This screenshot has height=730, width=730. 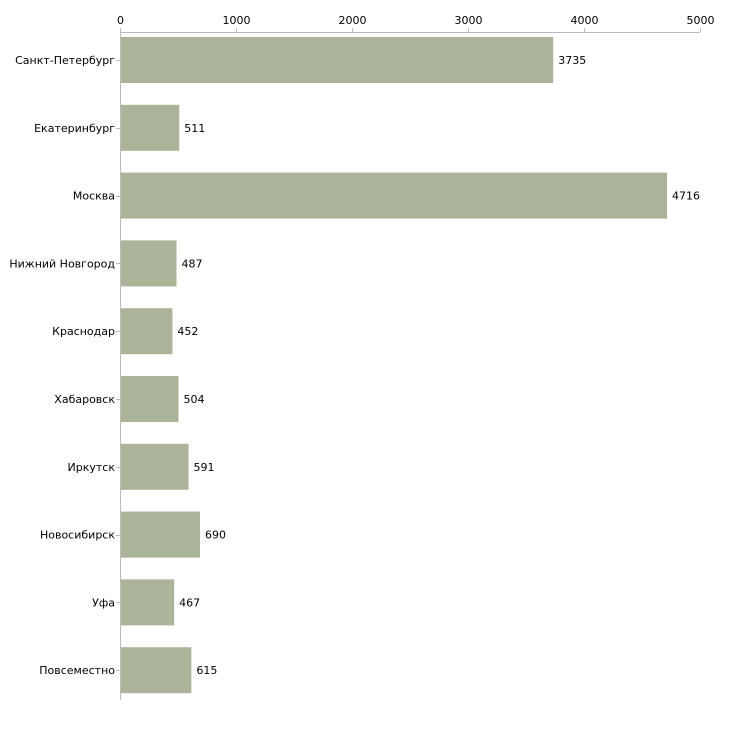 What do you see at coordinates (187, 331) in the screenshot?
I see `value-label: 452` at bounding box center [187, 331].